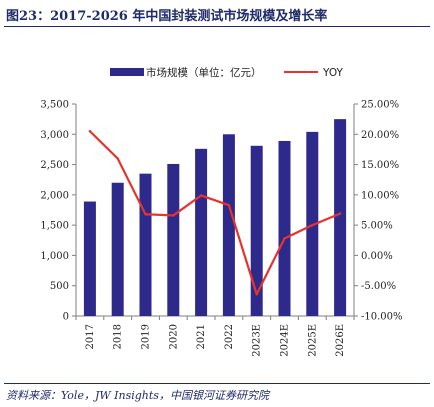  Describe the element at coordinates (90, 336) in the screenshot. I see `x-tick-label: 2017` at that location.